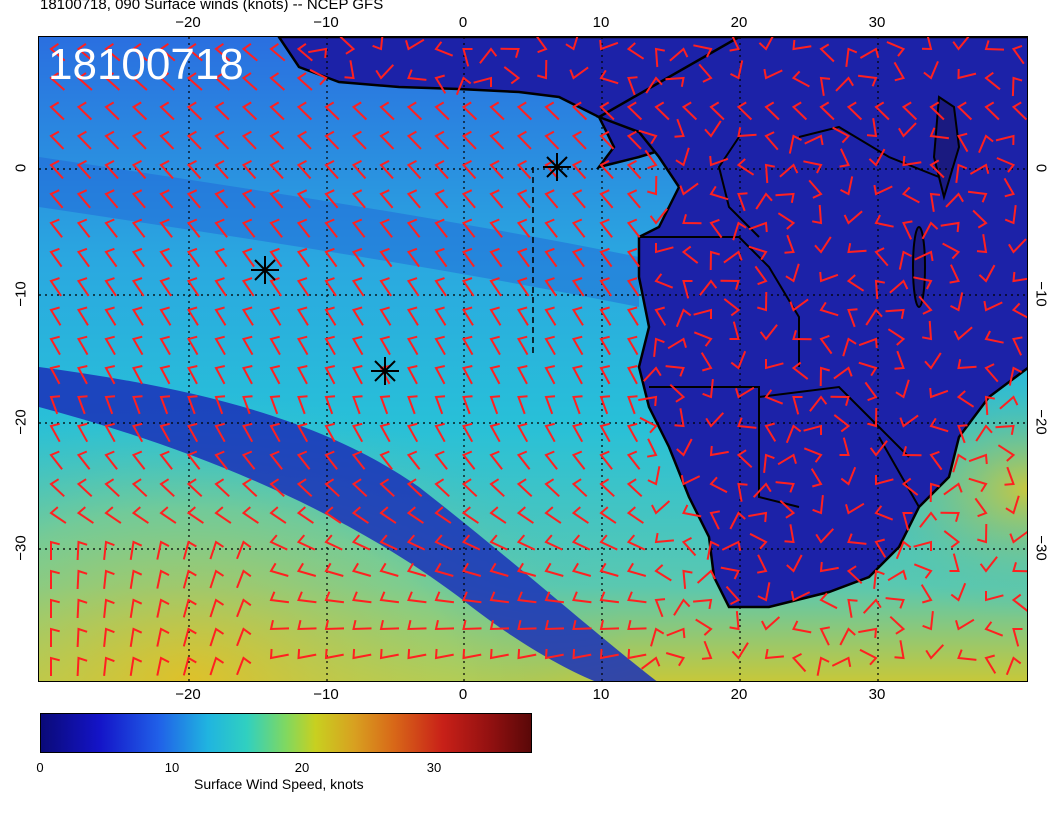 The height and width of the screenshot is (816, 1056). What do you see at coordinates (146, 64) in the screenshot?
I see `timestamp-overlay: 18100718` at bounding box center [146, 64].